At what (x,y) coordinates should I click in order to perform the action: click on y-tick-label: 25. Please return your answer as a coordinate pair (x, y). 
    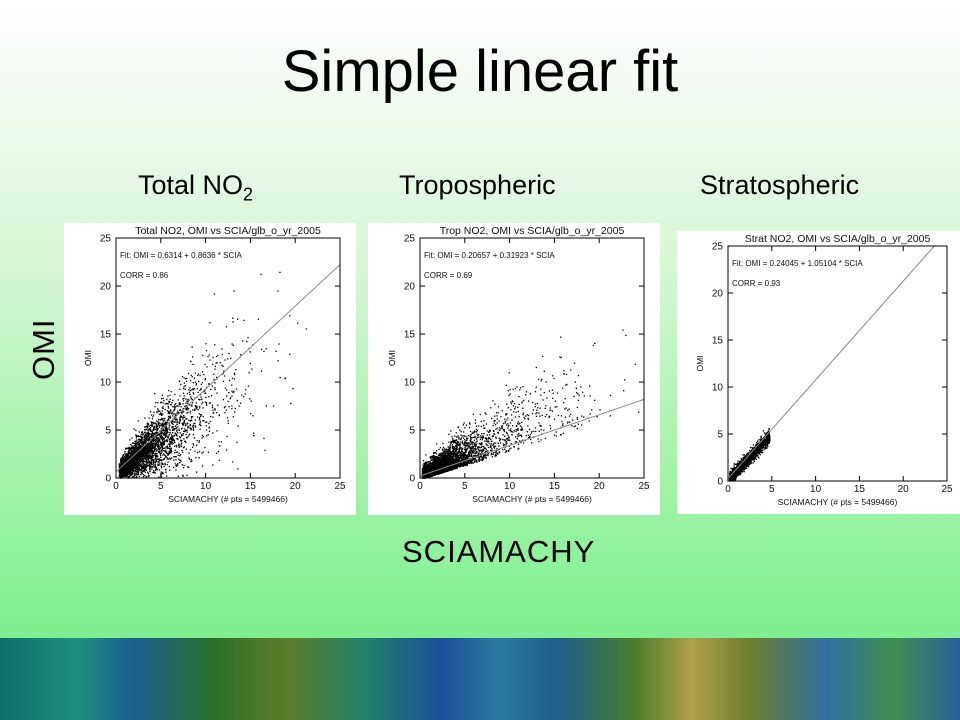
    Looking at the image, I should click on (106, 239).